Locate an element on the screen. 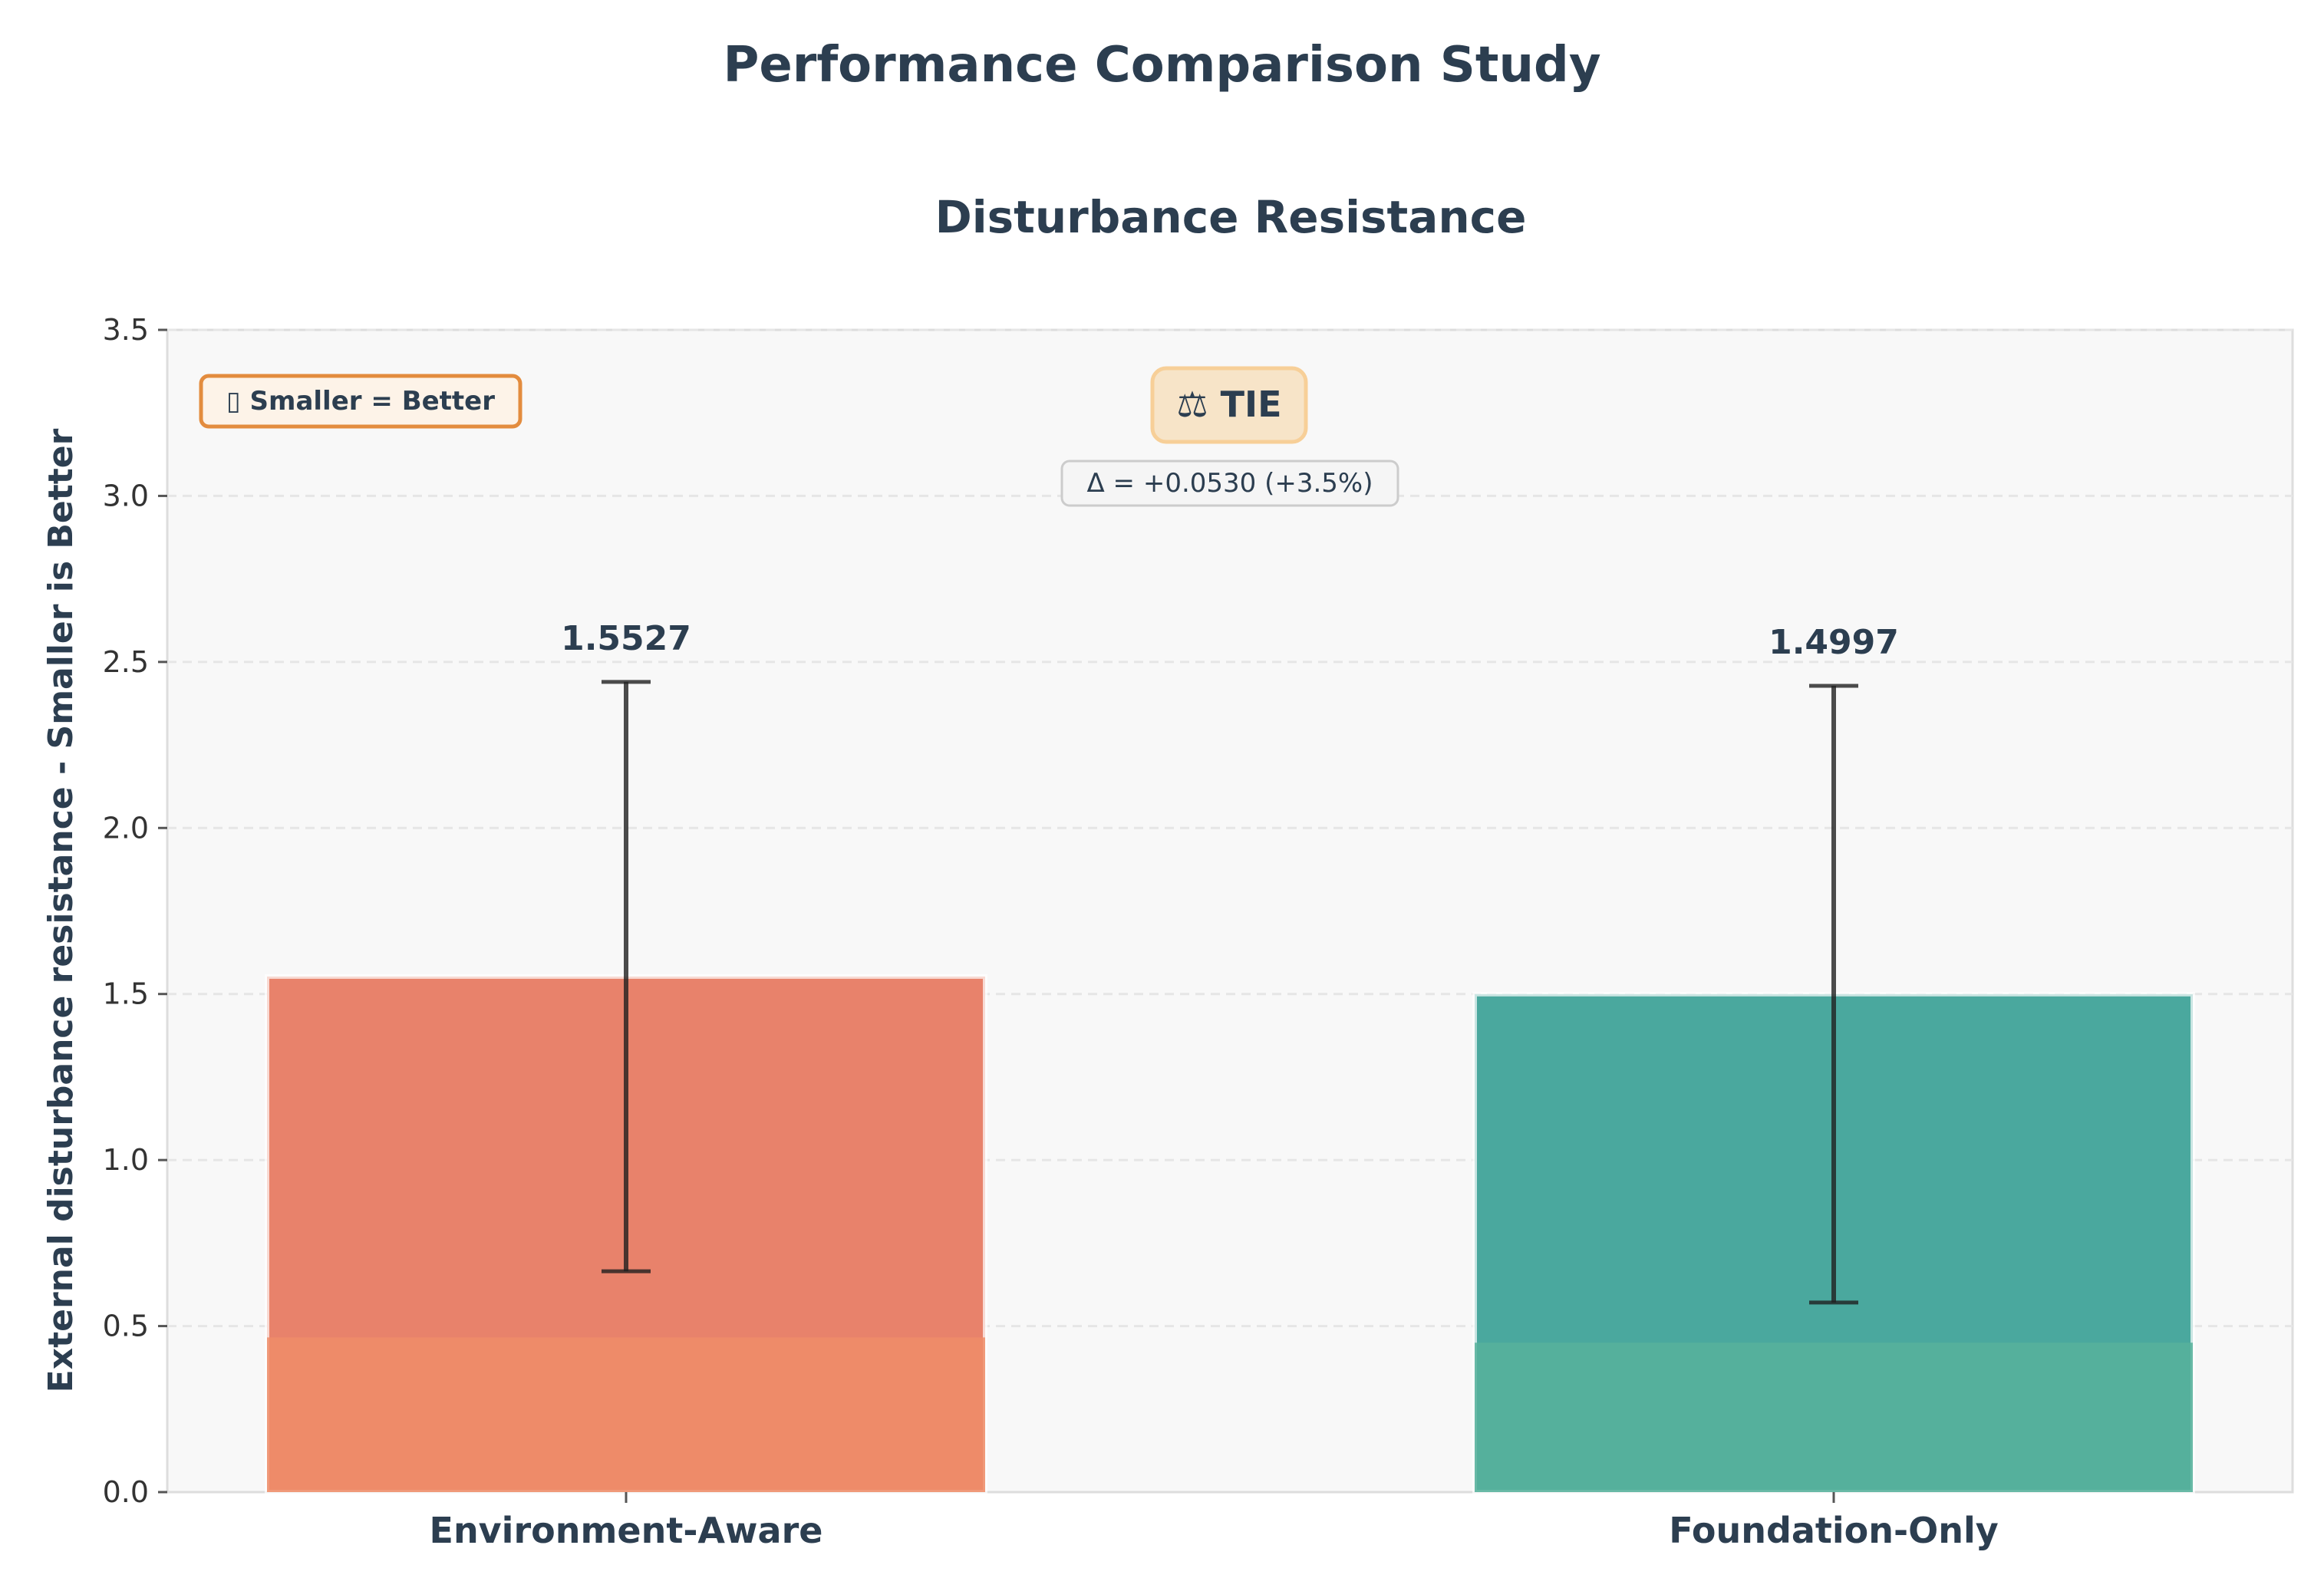 The height and width of the screenshot is (1588, 2324). chart-title: Disturbance Resistance is located at coordinates (1231, 217).